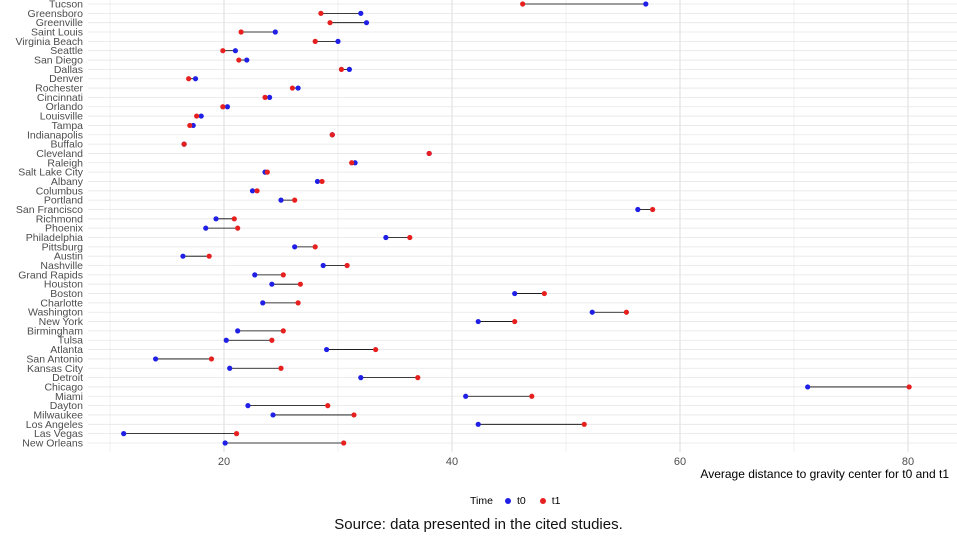 This screenshot has width=957, height=545. I want to click on y-tick-label: Los Angeles, so click(54, 425).